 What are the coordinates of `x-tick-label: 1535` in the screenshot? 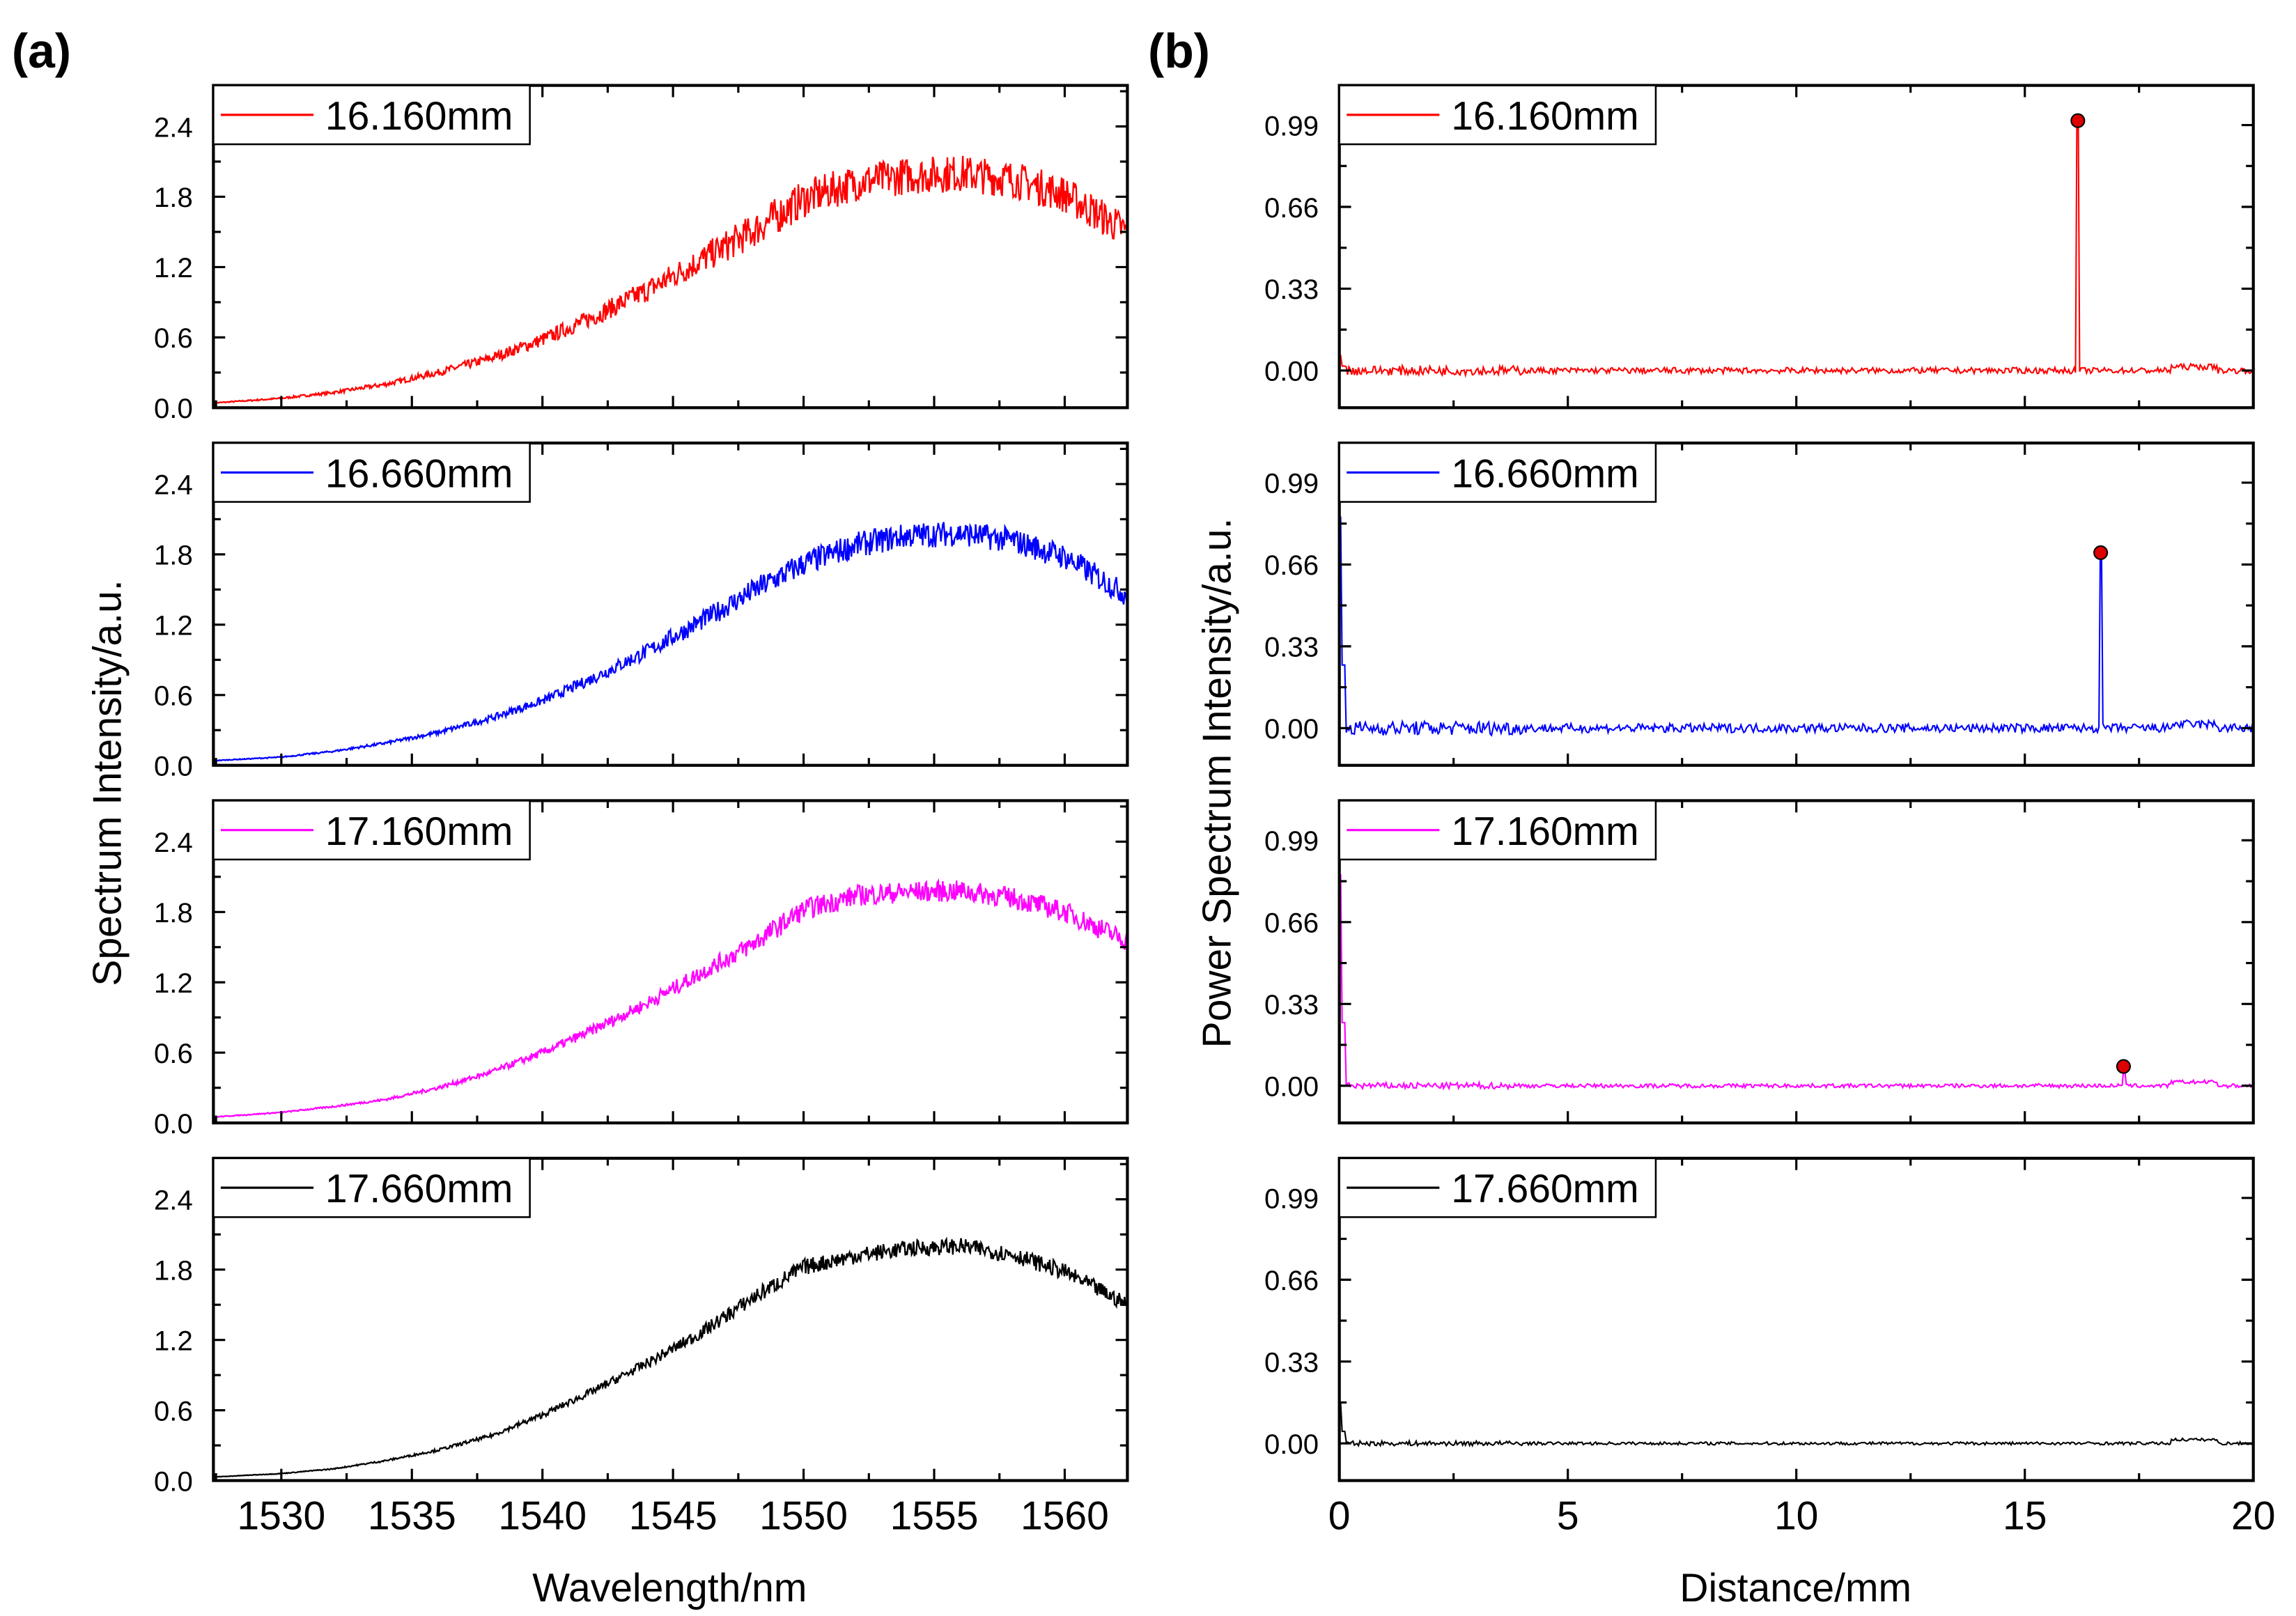 It's located at (412, 1515).